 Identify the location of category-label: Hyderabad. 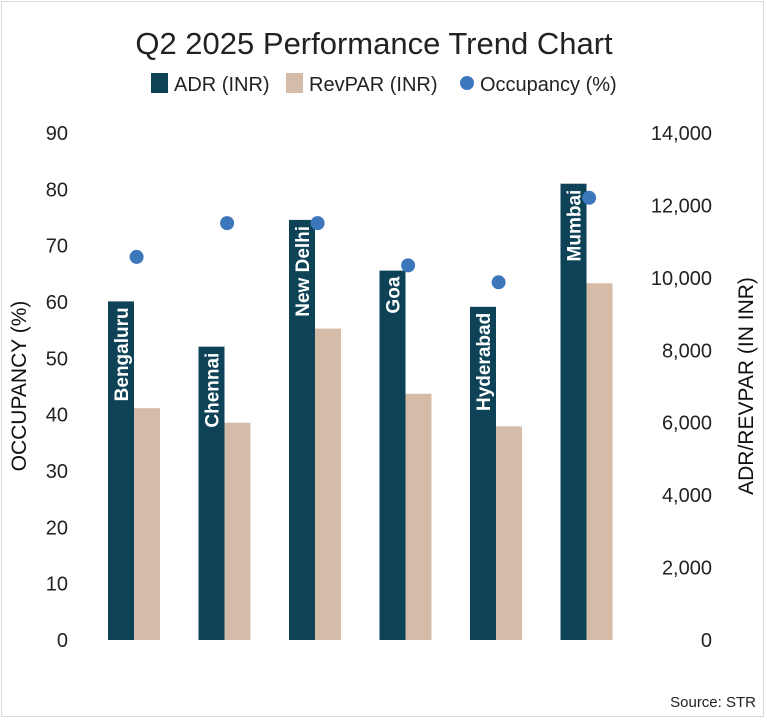
(484, 362).